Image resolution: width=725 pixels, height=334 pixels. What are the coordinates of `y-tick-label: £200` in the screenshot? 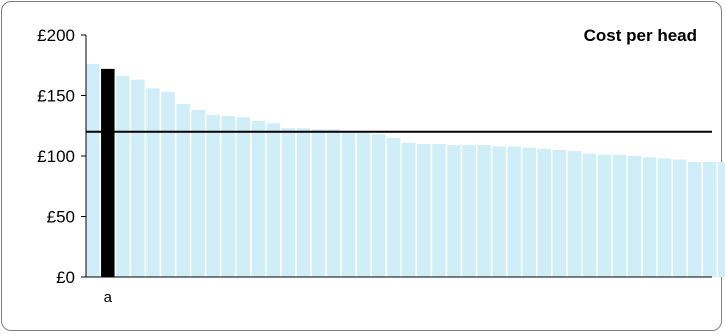 It's located at (56, 35).